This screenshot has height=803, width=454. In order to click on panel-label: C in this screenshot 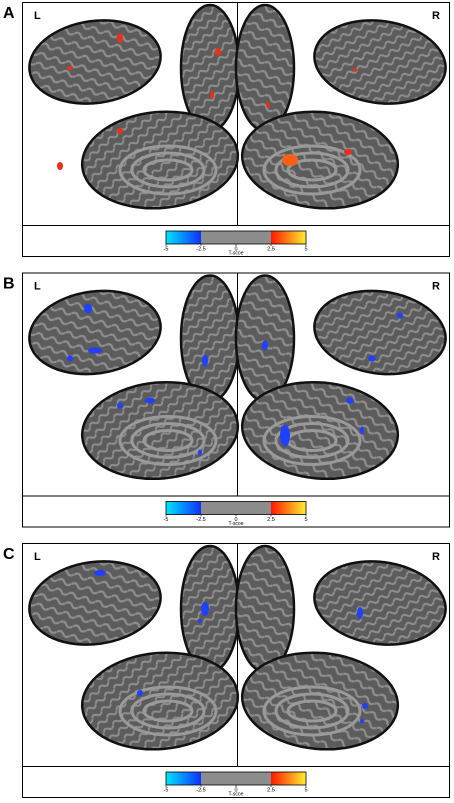, I will do `click(9, 554)`.